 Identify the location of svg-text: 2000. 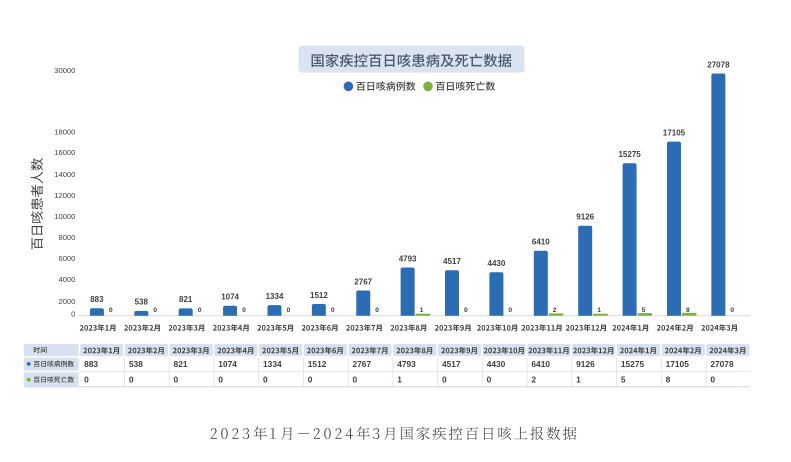
(66, 301).